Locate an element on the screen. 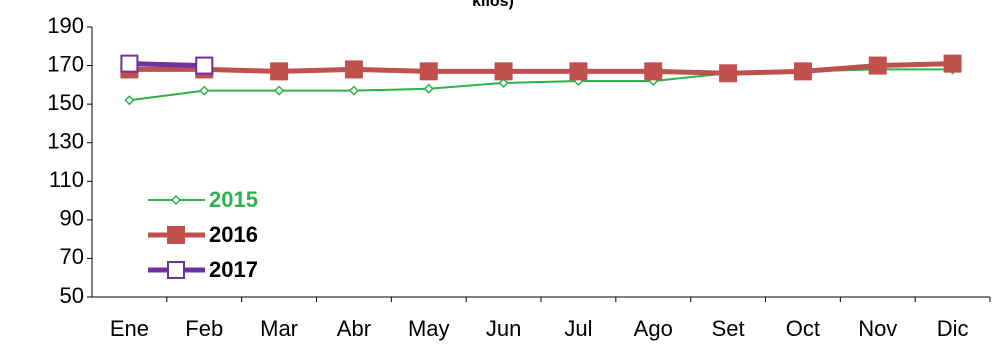  y-tick-label: 70 is located at coordinates (72, 256).